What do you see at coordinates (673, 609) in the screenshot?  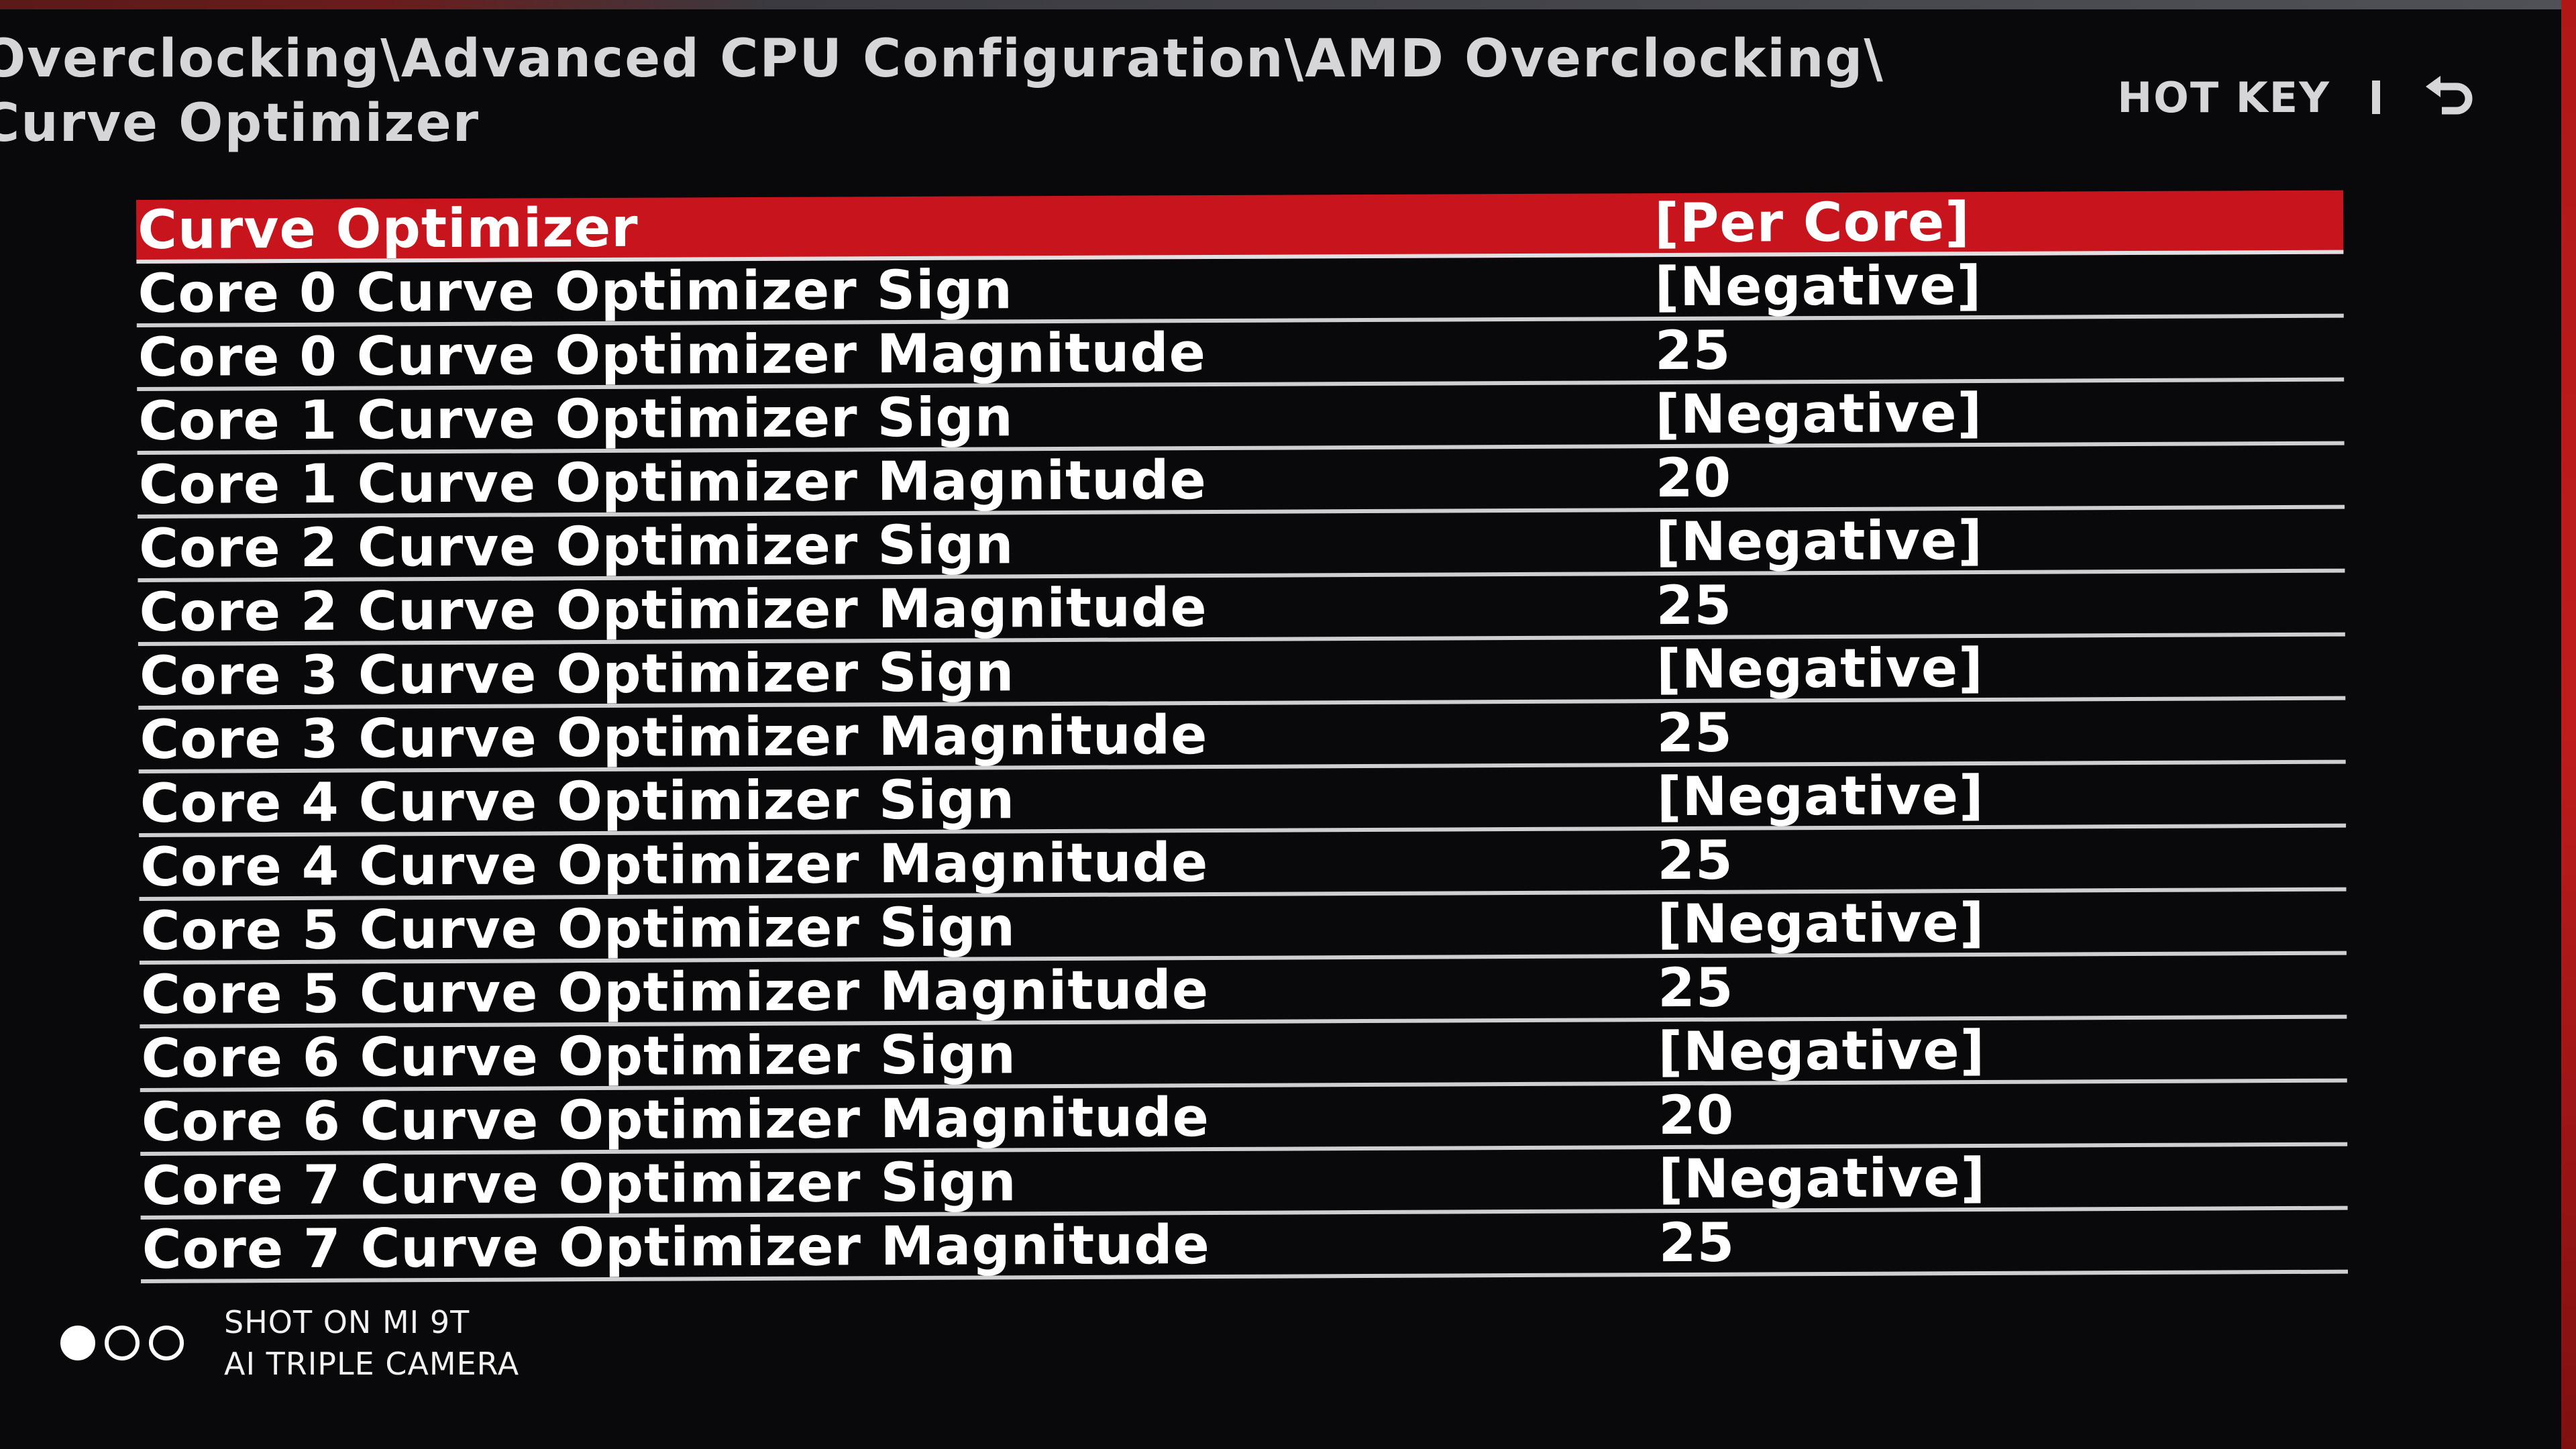 I see `setting-label: Core 2 Curve Optimizer Magnitude` at bounding box center [673, 609].